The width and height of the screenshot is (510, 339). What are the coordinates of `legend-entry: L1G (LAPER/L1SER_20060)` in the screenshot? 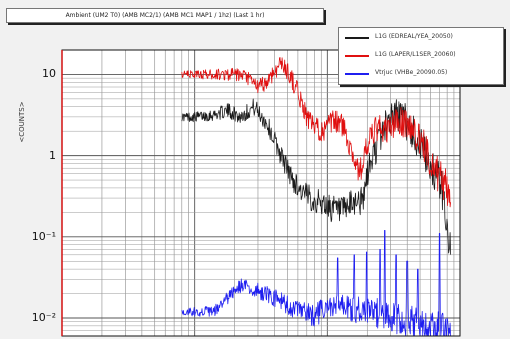 It's located at (421, 55).